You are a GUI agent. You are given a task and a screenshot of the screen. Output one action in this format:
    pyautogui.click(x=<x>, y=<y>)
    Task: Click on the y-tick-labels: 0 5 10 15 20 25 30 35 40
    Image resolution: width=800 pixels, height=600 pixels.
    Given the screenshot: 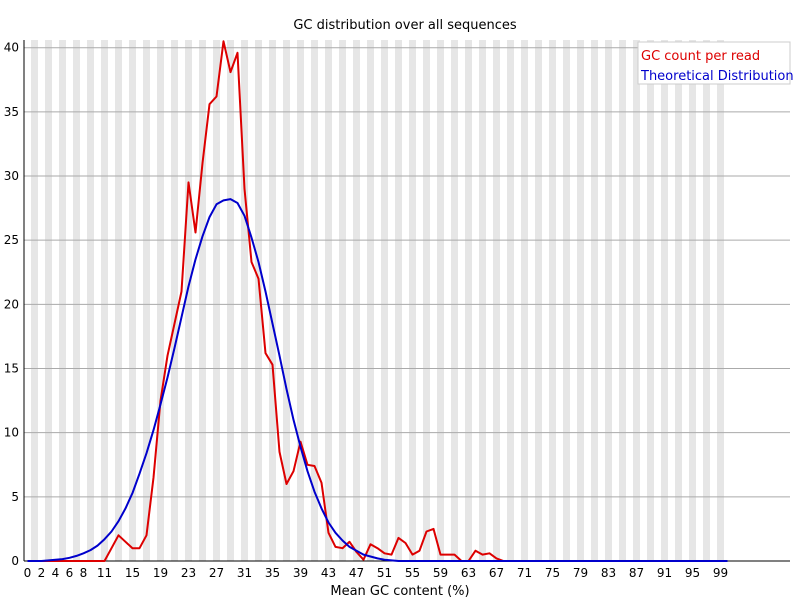 What is the action you would take?
    pyautogui.click(x=11, y=304)
    